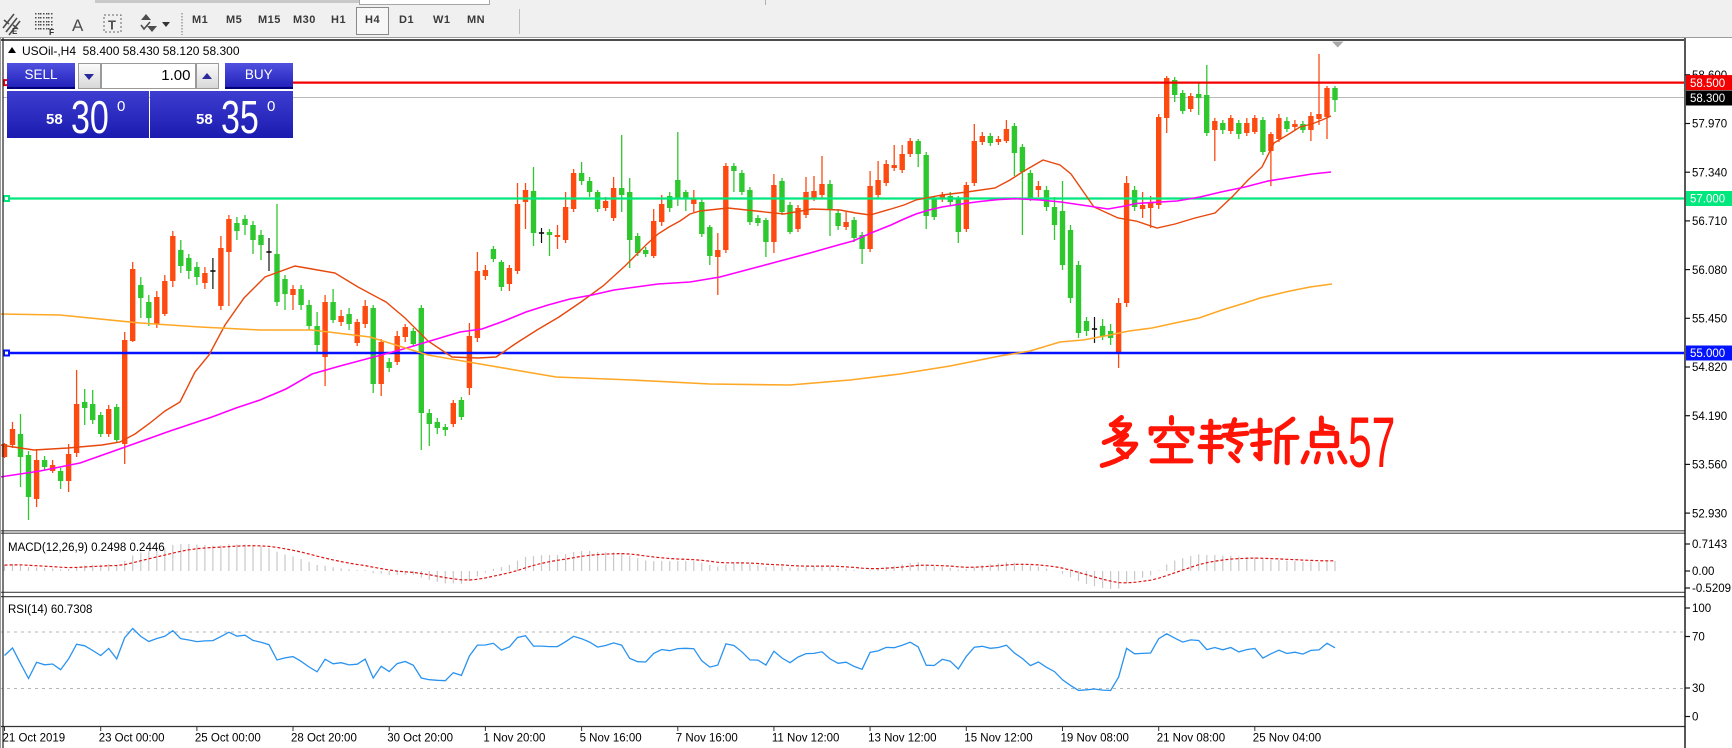 The height and width of the screenshot is (748, 1732). What do you see at coordinates (1698, 638) in the screenshot?
I see `svg-text: 70` at bounding box center [1698, 638].